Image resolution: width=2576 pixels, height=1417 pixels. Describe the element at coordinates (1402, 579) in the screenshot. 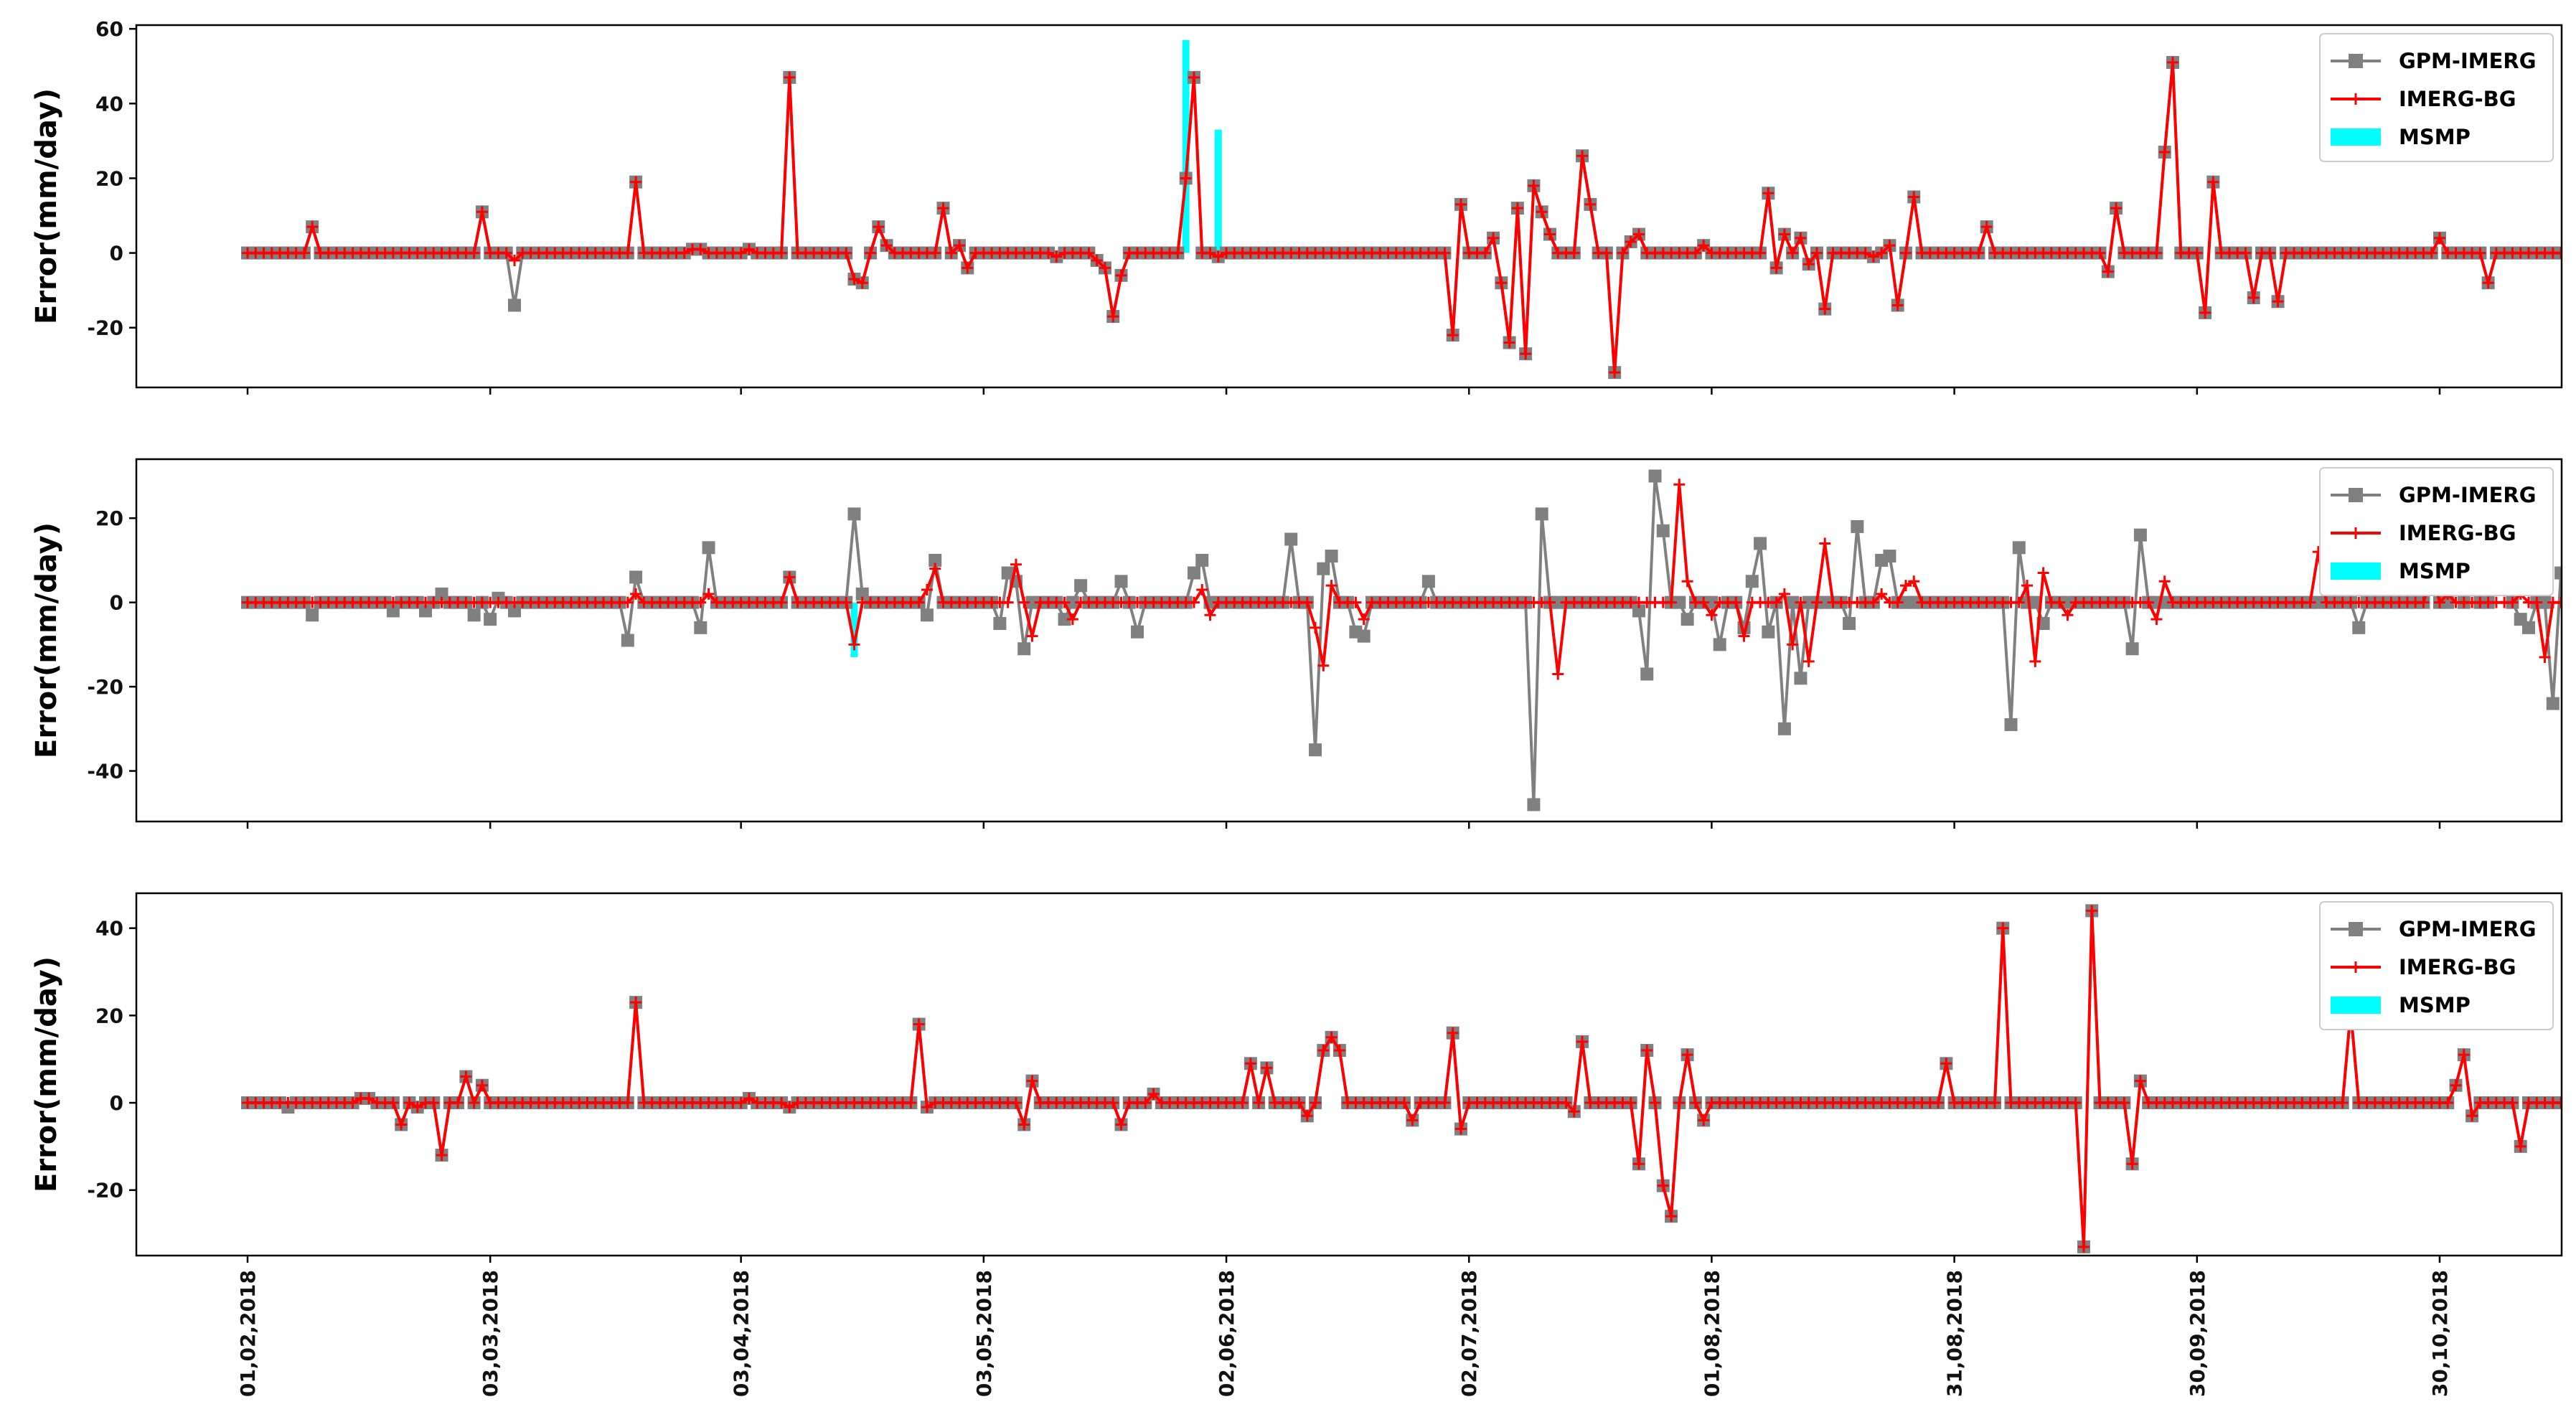

I see `series-imerg-bg` at that location.